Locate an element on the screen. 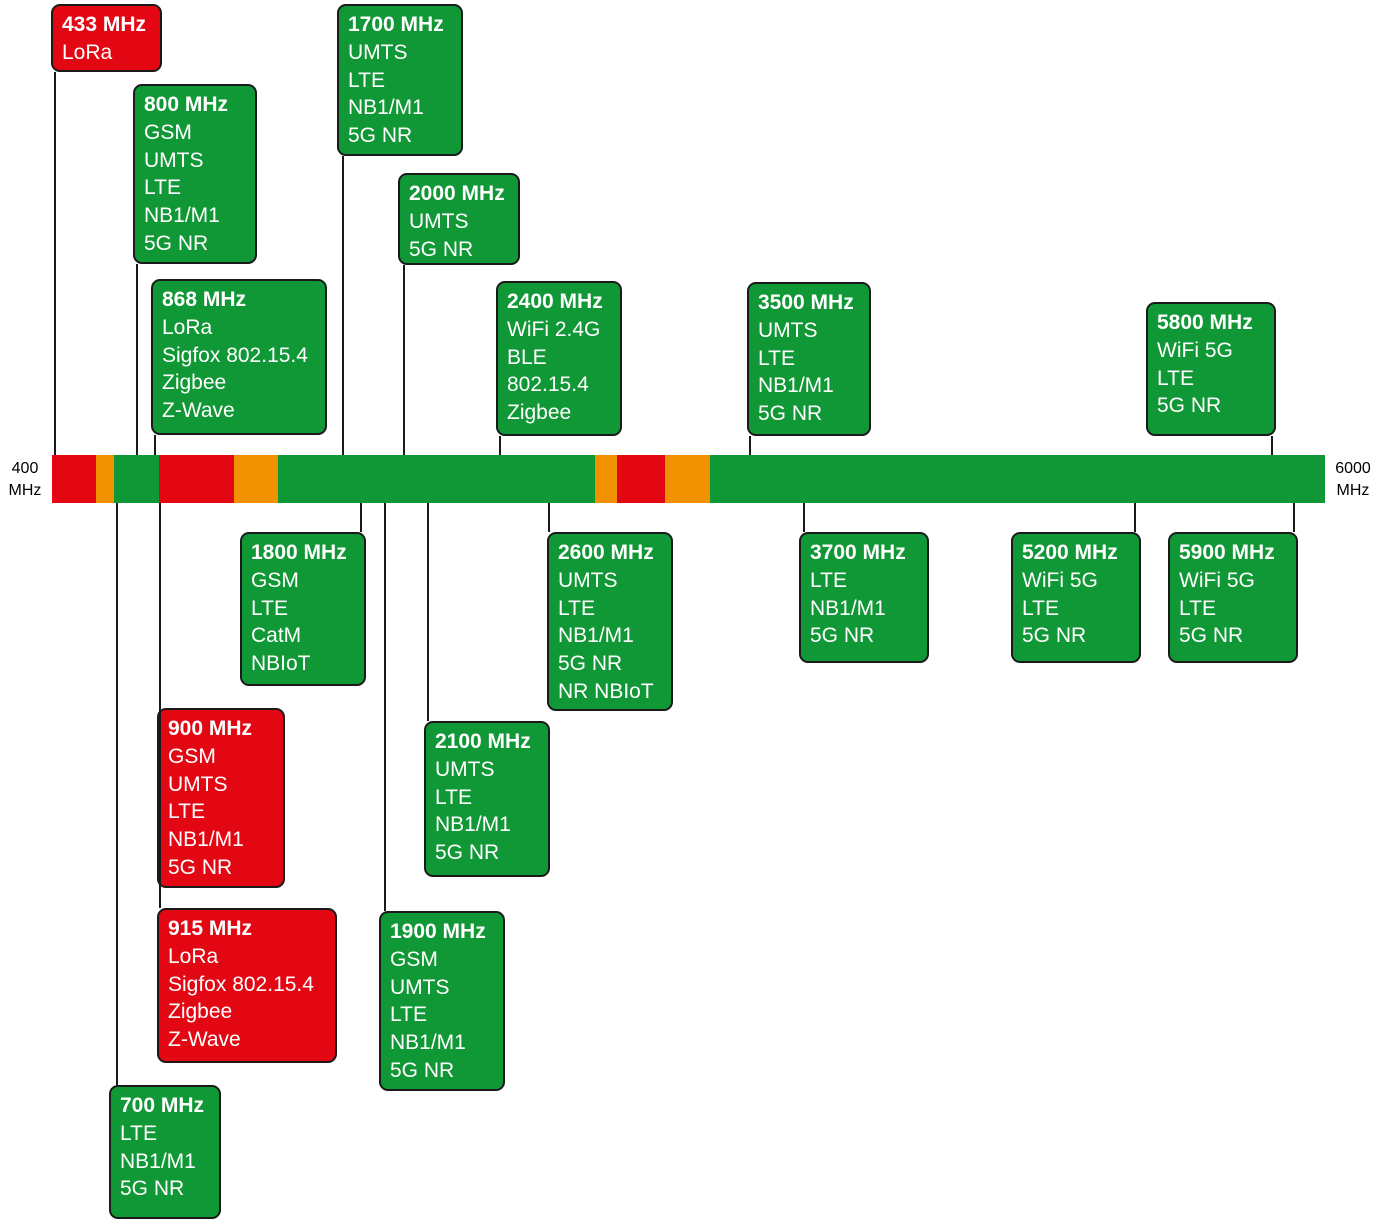  band-frequency: 3500 MHz is located at coordinates (806, 302).